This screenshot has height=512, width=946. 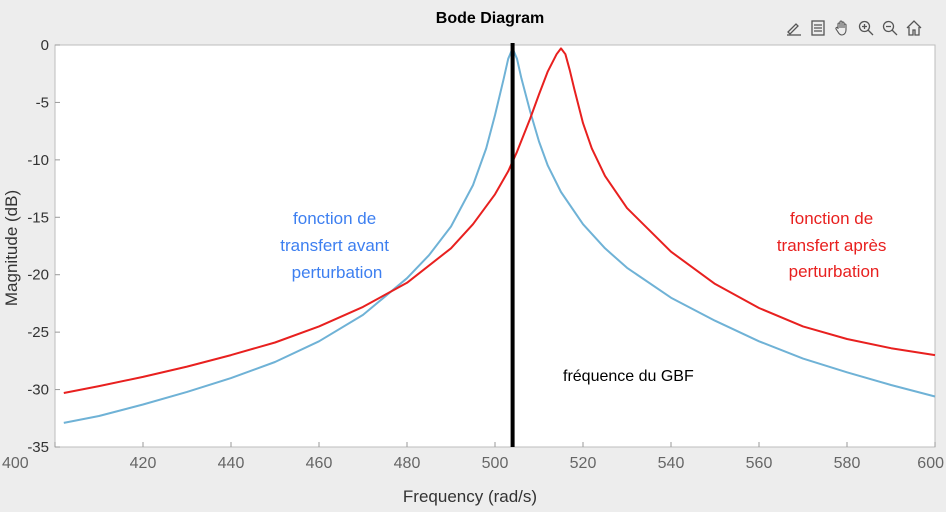 I want to click on legend-button, so click(x=818, y=28).